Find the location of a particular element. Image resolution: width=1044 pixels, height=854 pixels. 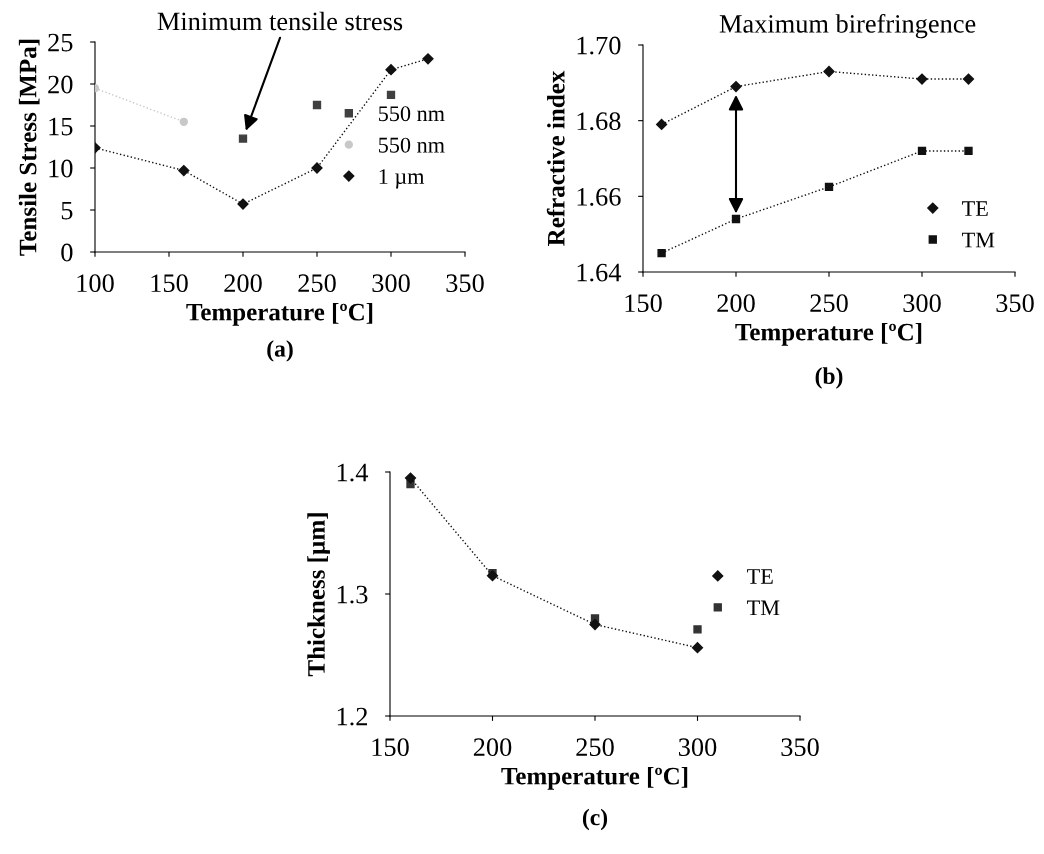

y-tick-label: 1.70 is located at coordinates (599, 45).